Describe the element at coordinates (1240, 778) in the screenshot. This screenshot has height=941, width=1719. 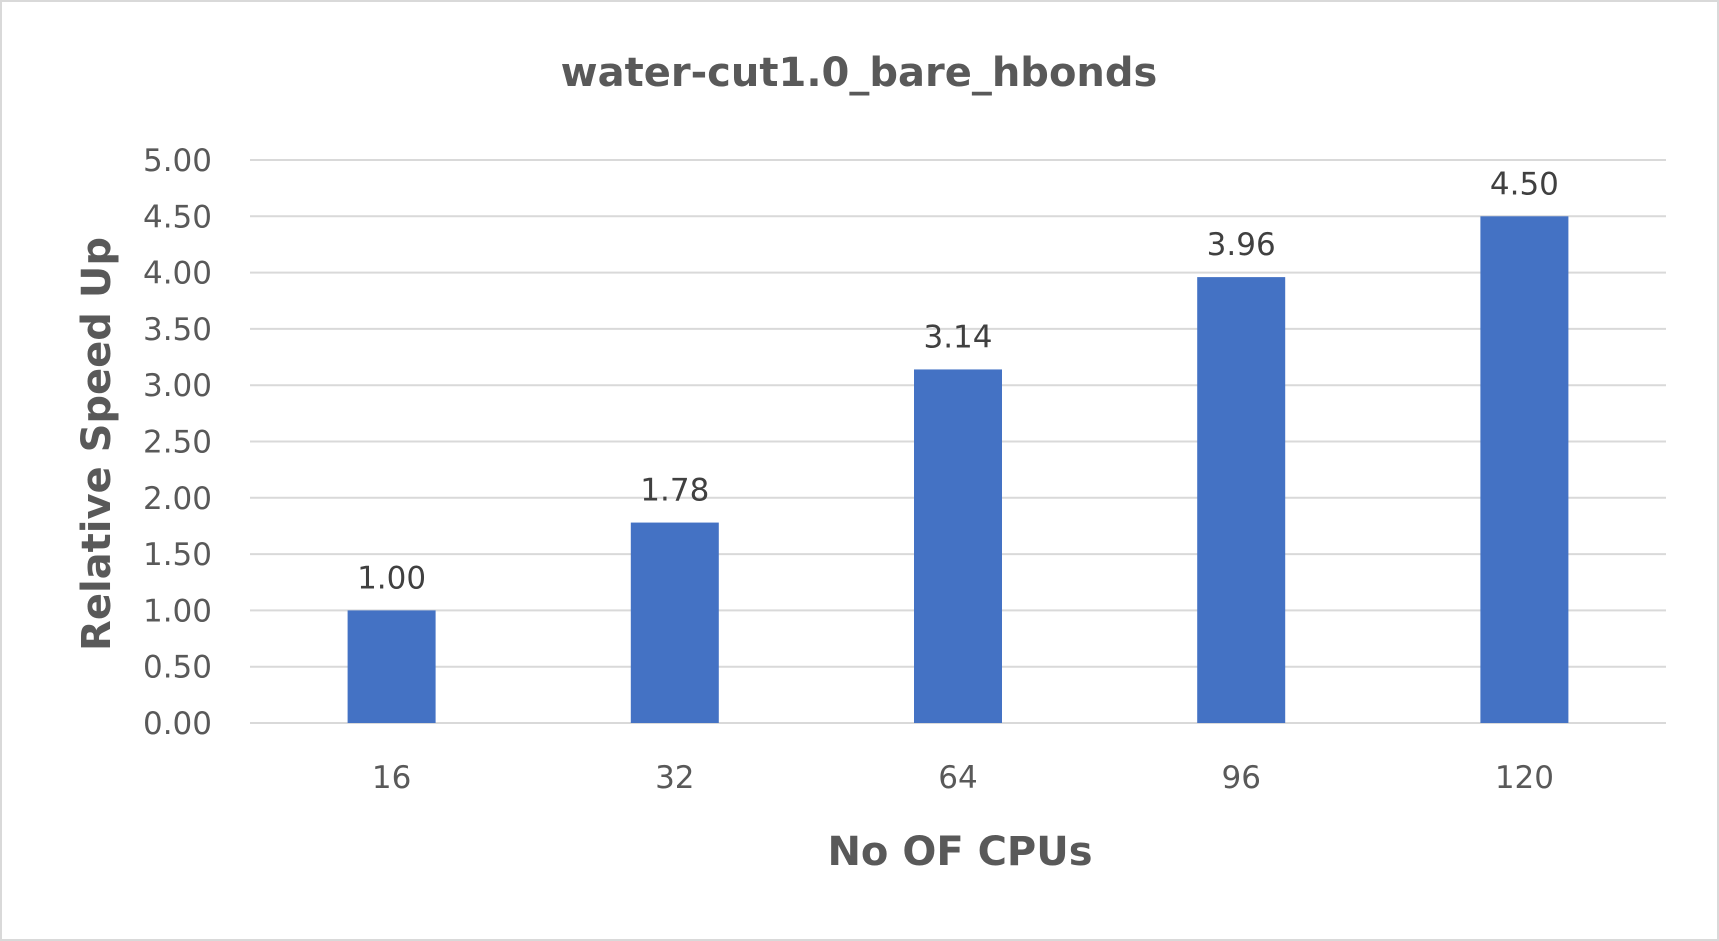
I see `x-tick-label: 96` at that location.